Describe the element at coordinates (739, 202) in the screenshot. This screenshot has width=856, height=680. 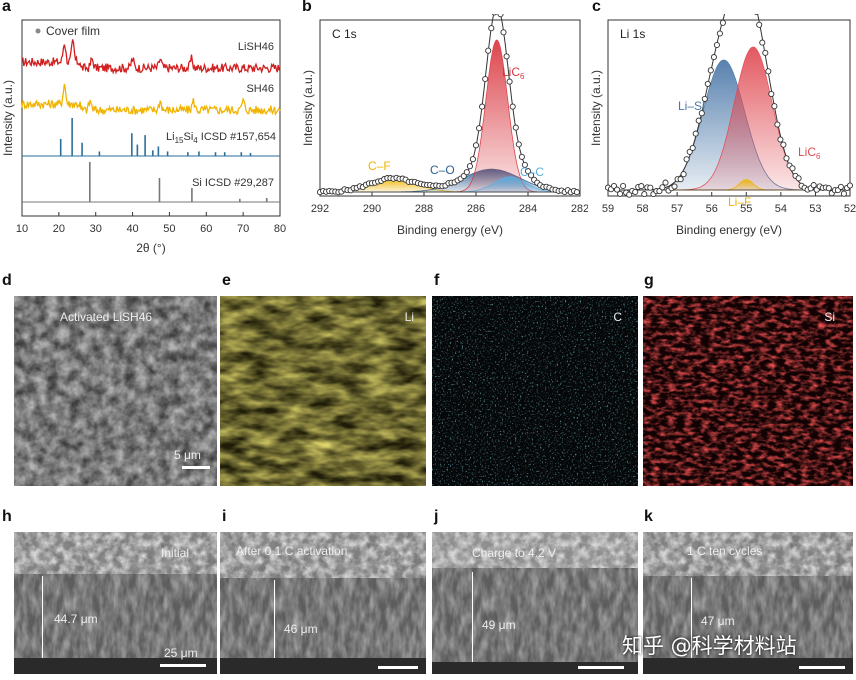
I see `component-label: Li–F` at that location.